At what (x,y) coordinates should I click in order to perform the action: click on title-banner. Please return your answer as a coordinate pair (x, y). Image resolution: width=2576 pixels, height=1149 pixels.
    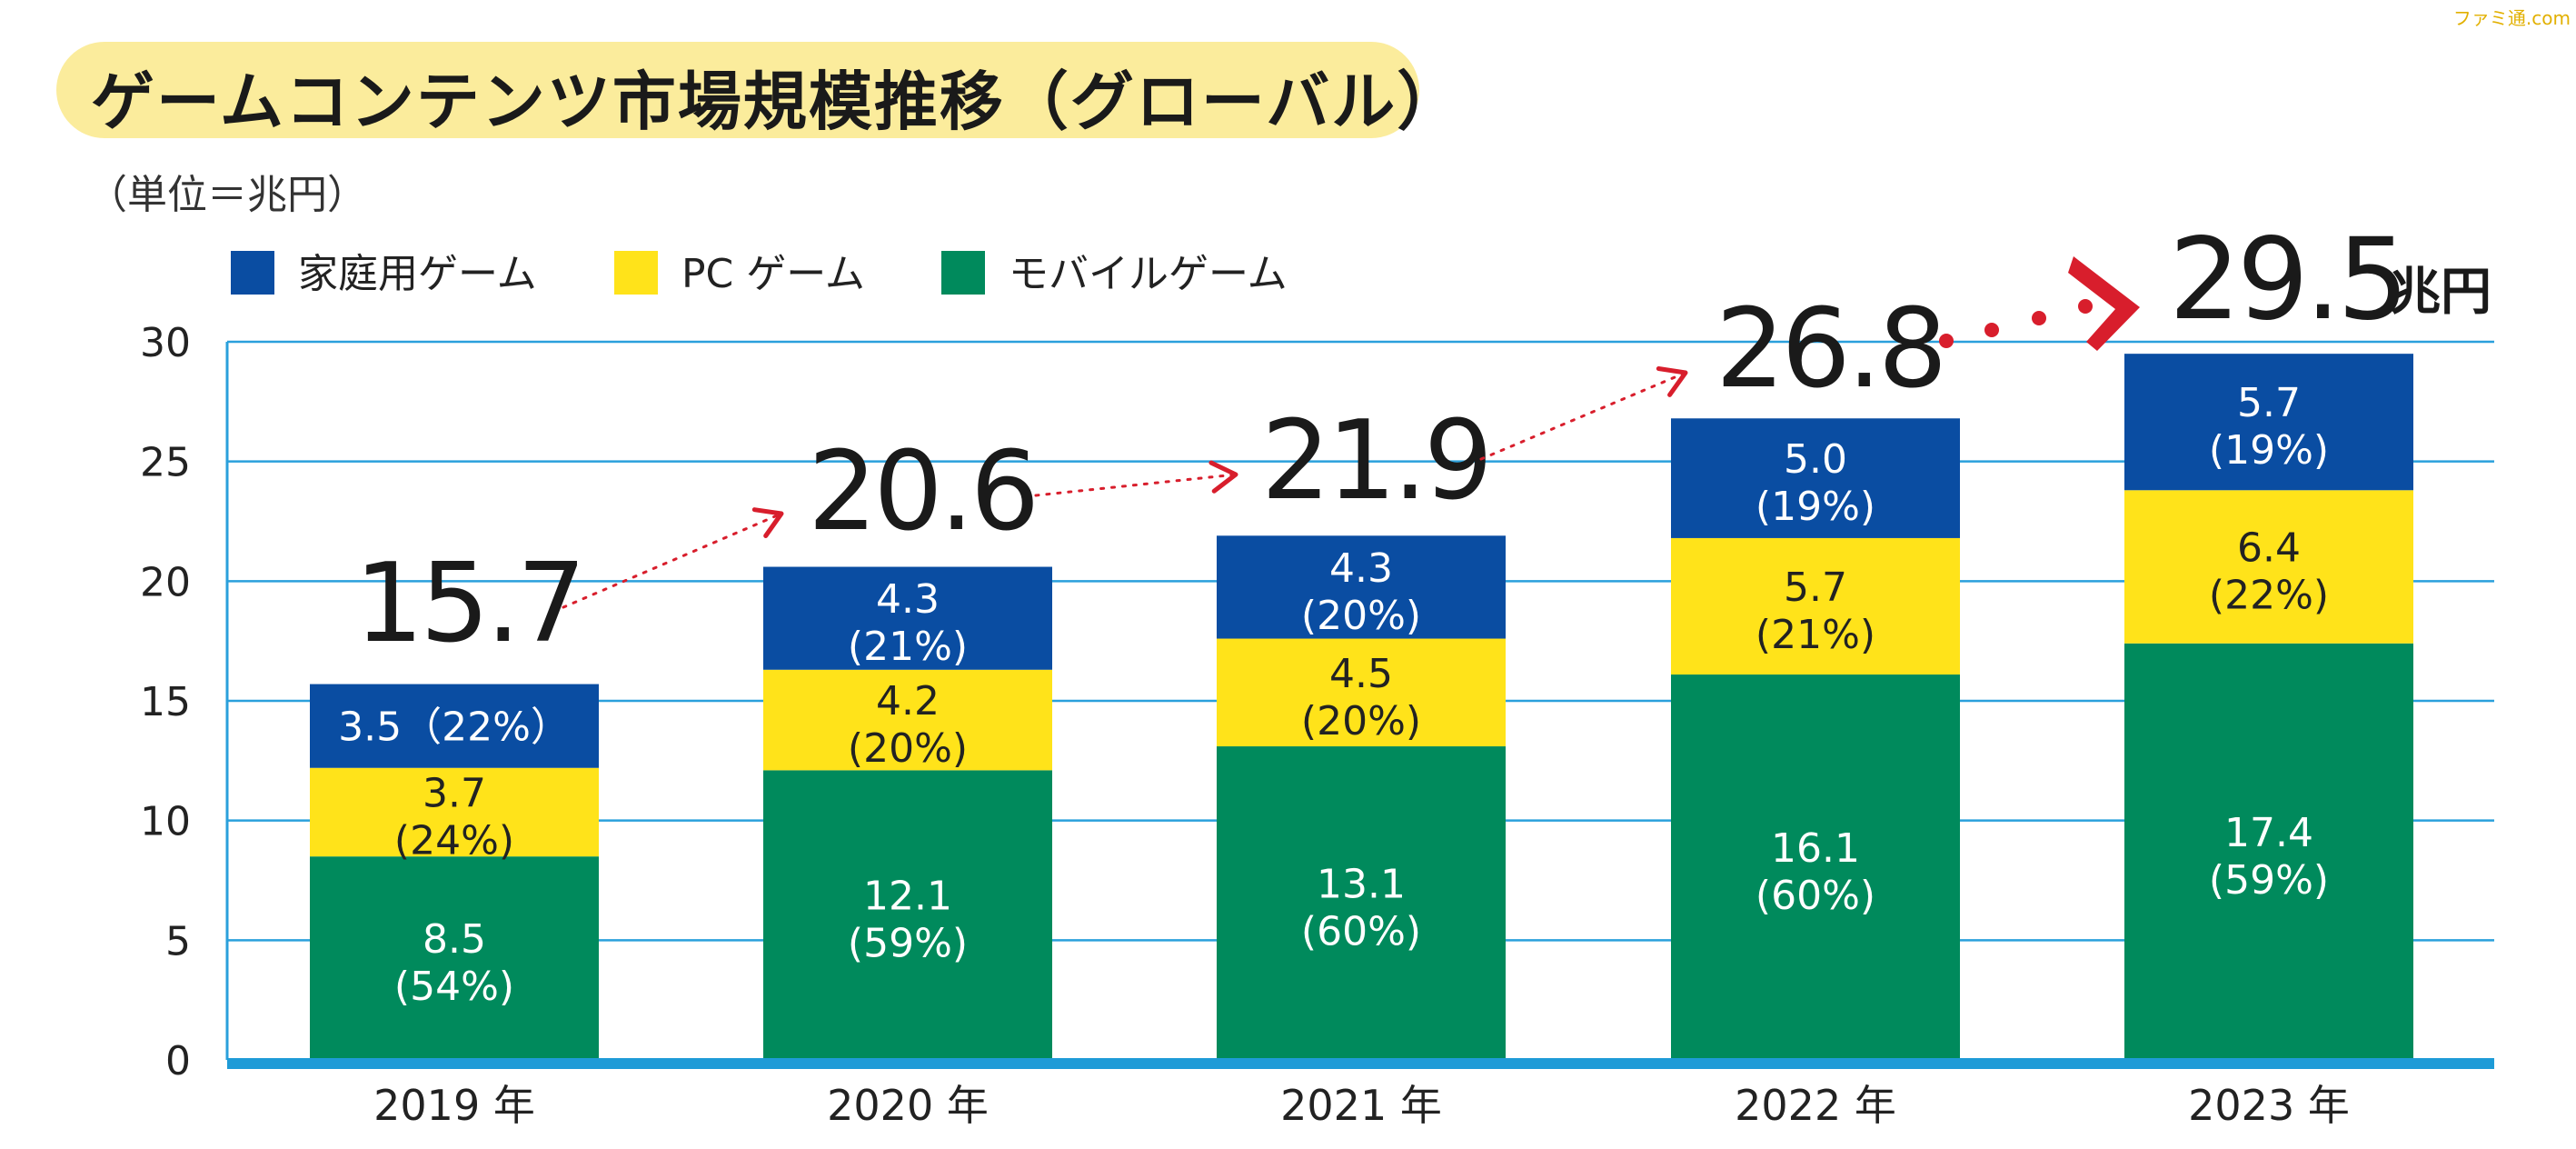
    Looking at the image, I should click on (738, 90).